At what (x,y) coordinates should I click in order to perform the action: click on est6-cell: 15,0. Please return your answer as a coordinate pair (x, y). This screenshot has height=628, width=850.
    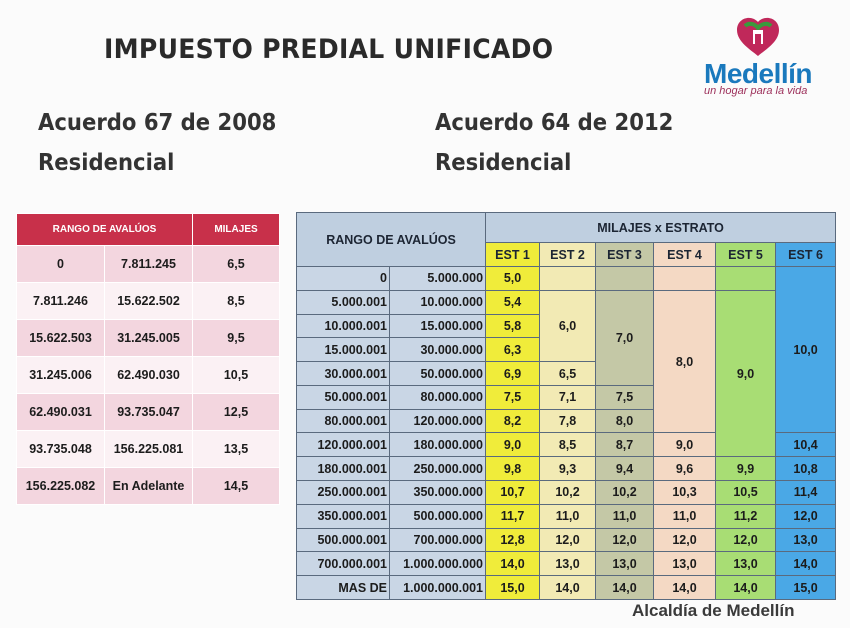
    Looking at the image, I should click on (806, 587).